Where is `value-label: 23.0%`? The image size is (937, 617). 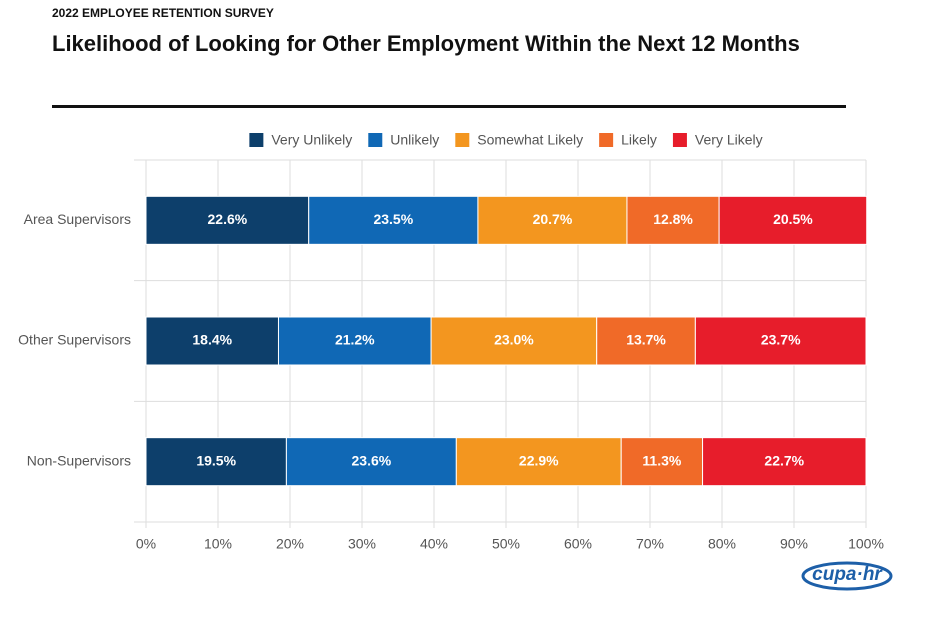
value-label: 23.0% is located at coordinates (514, 340).